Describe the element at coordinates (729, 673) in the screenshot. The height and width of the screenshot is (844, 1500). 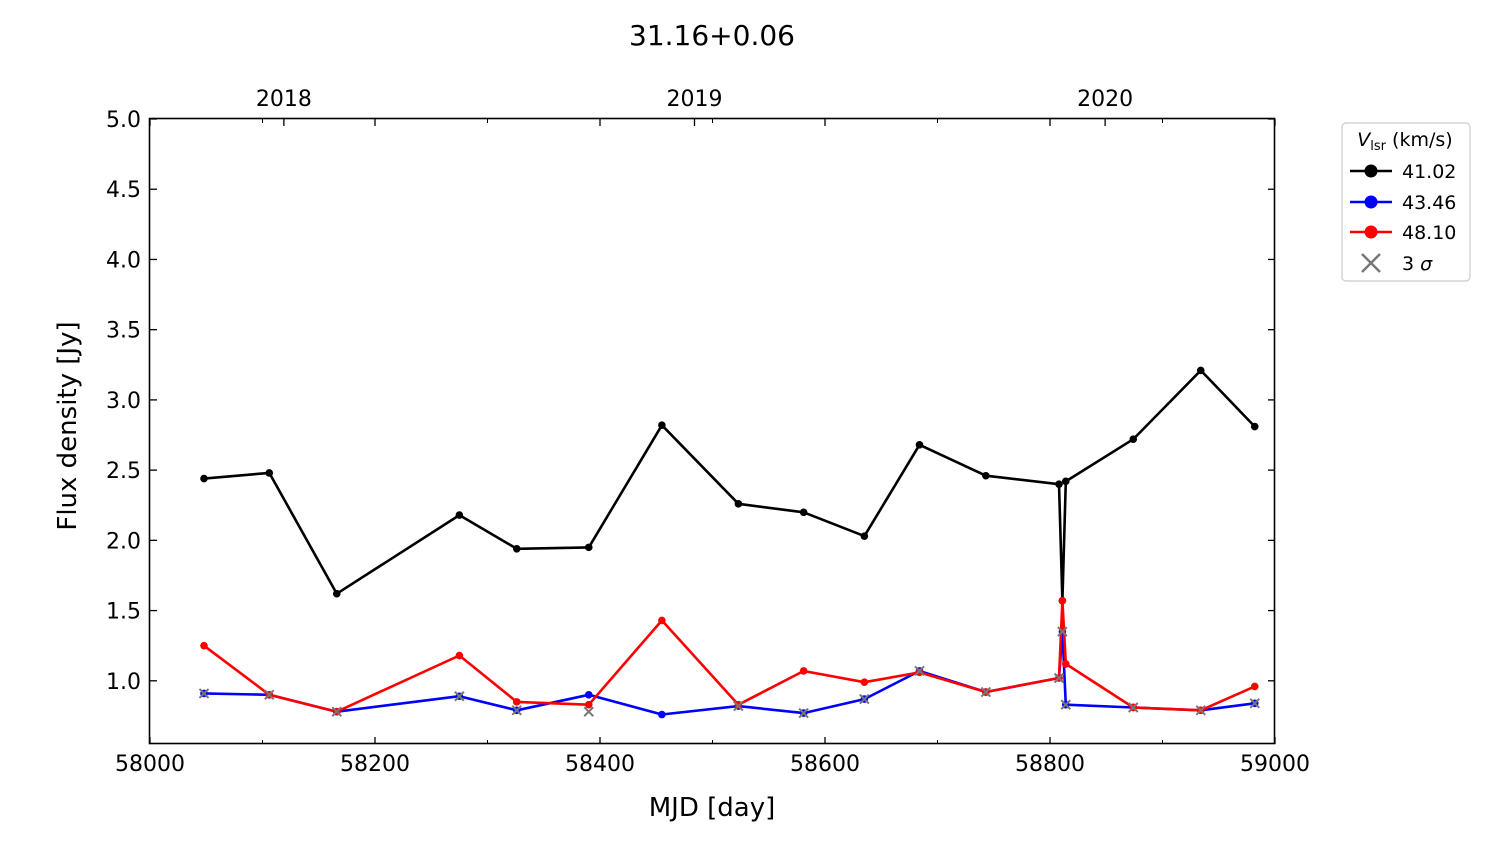
I see `series-line-43.46` at that location.